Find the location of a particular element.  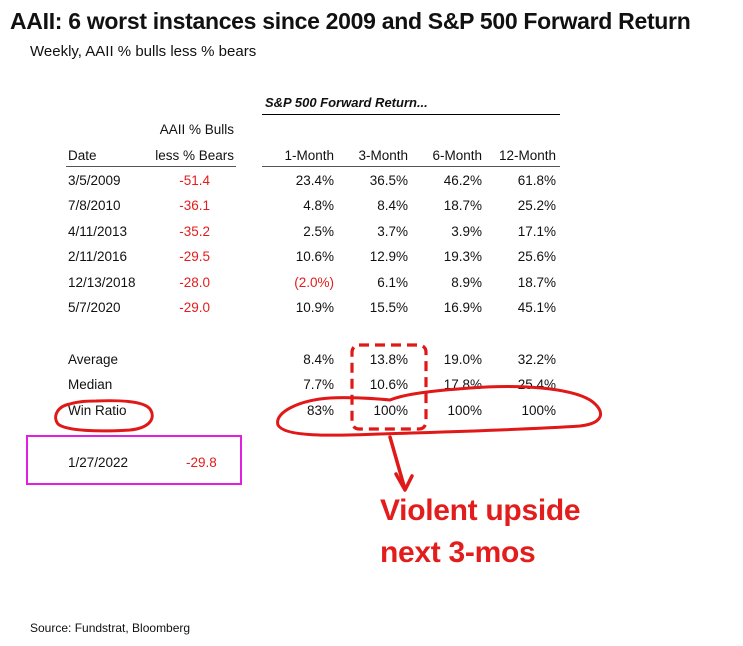

table-row-3m: 36.5% is located at coordinates (388, 180).